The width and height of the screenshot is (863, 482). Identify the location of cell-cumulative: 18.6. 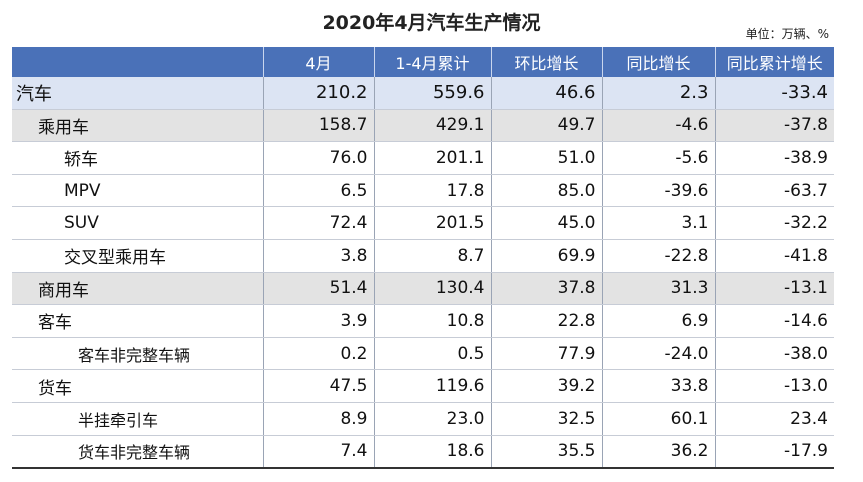
(433, 452).